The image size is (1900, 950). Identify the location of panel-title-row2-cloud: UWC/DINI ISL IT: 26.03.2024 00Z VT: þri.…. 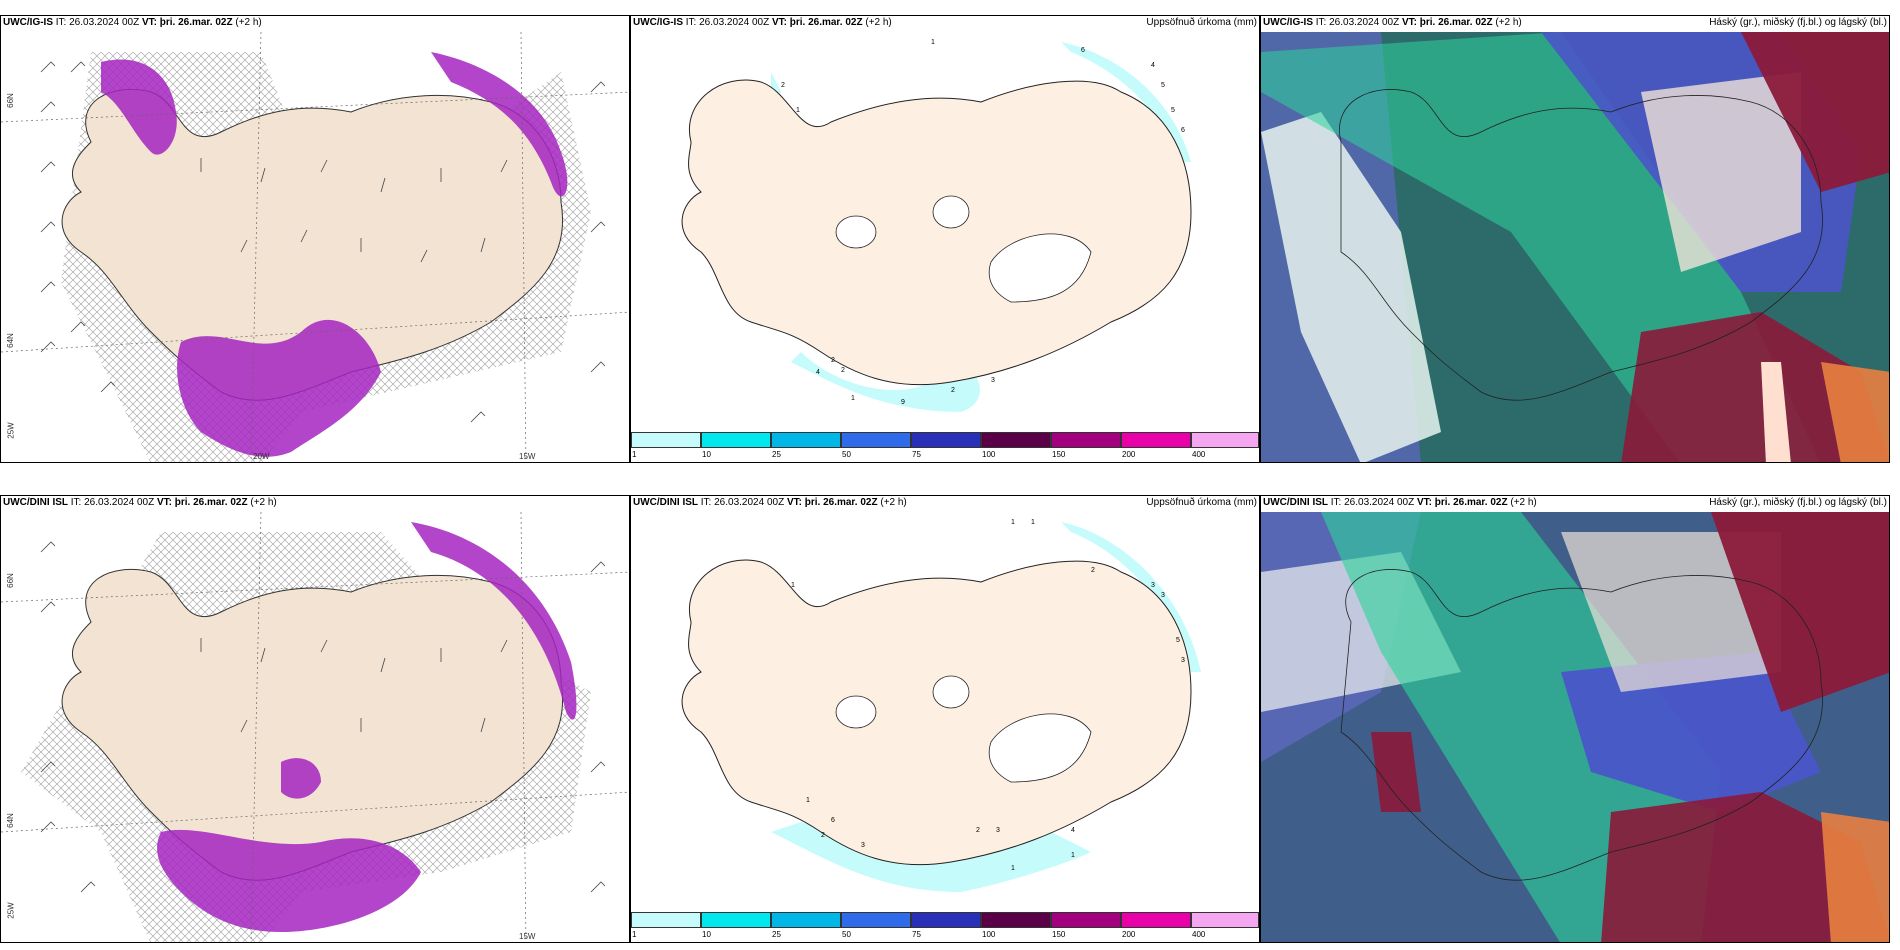
(1400, 503).